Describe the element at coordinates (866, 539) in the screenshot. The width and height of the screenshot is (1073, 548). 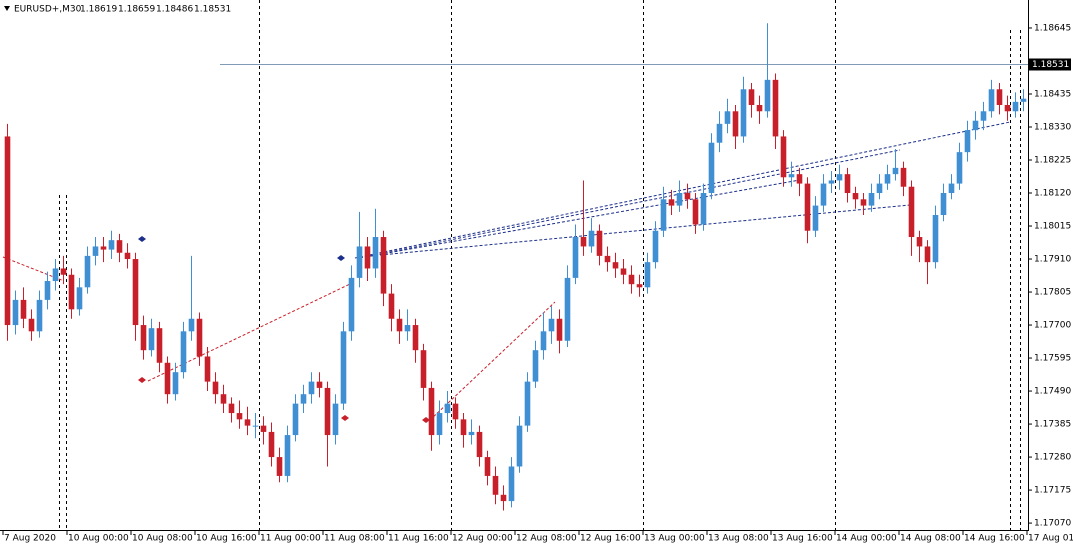
I see `x-tick-label: 14 Aug 00:00` at that location.